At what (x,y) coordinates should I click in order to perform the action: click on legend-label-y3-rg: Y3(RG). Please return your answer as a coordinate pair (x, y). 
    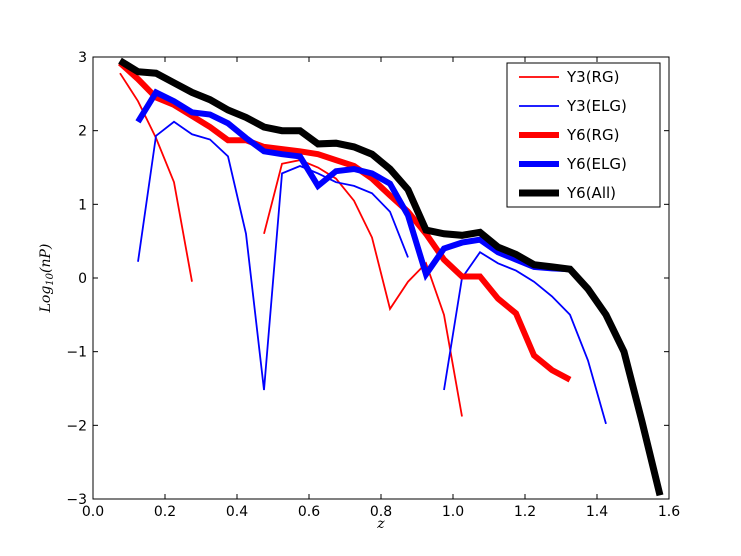
    Looking at the image, I should click on (592, 77).